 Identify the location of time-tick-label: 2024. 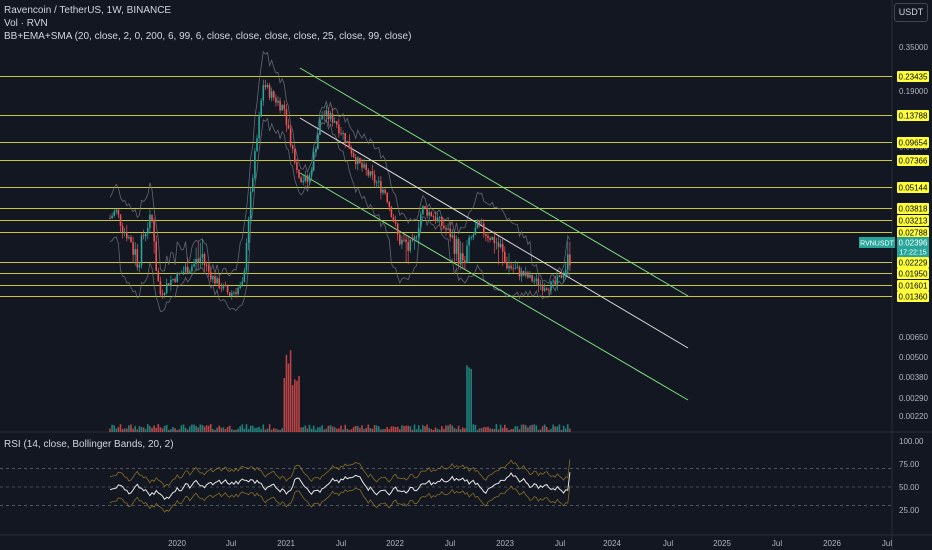
(612, 543).